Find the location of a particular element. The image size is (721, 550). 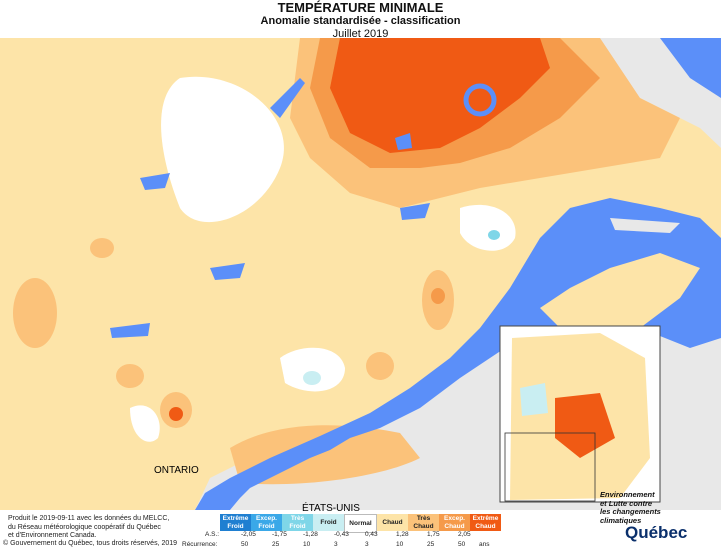

normal-zone-center is located at coordinates (312, 369).